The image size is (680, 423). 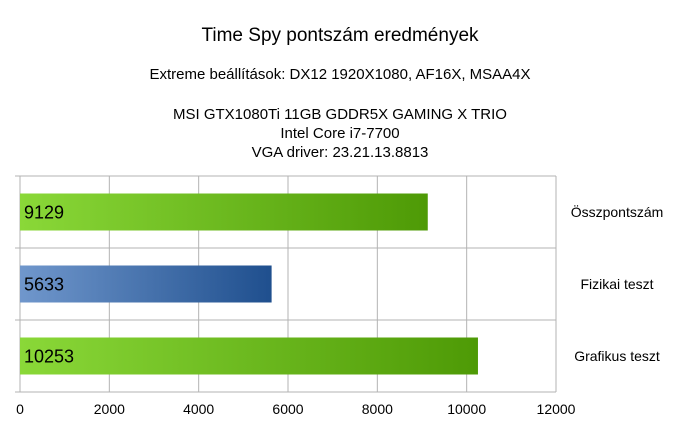 I want to click on category-label: Fizikai teszt, so click(x=616, y=284).